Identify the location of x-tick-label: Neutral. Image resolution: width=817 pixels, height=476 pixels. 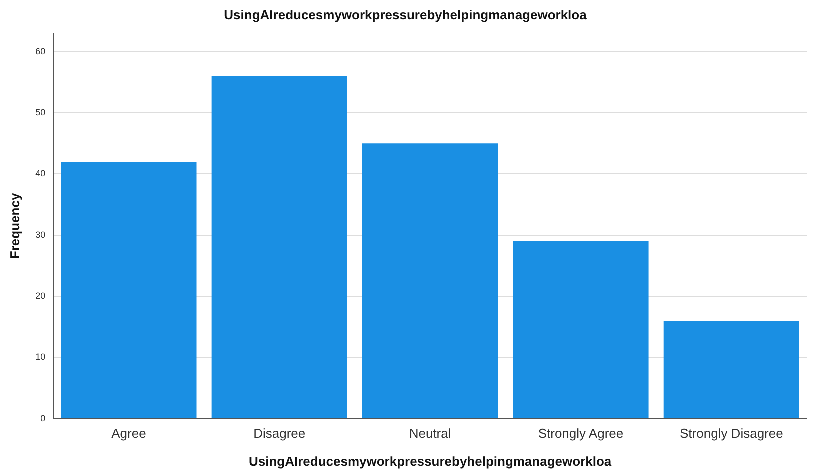
(430, 434).